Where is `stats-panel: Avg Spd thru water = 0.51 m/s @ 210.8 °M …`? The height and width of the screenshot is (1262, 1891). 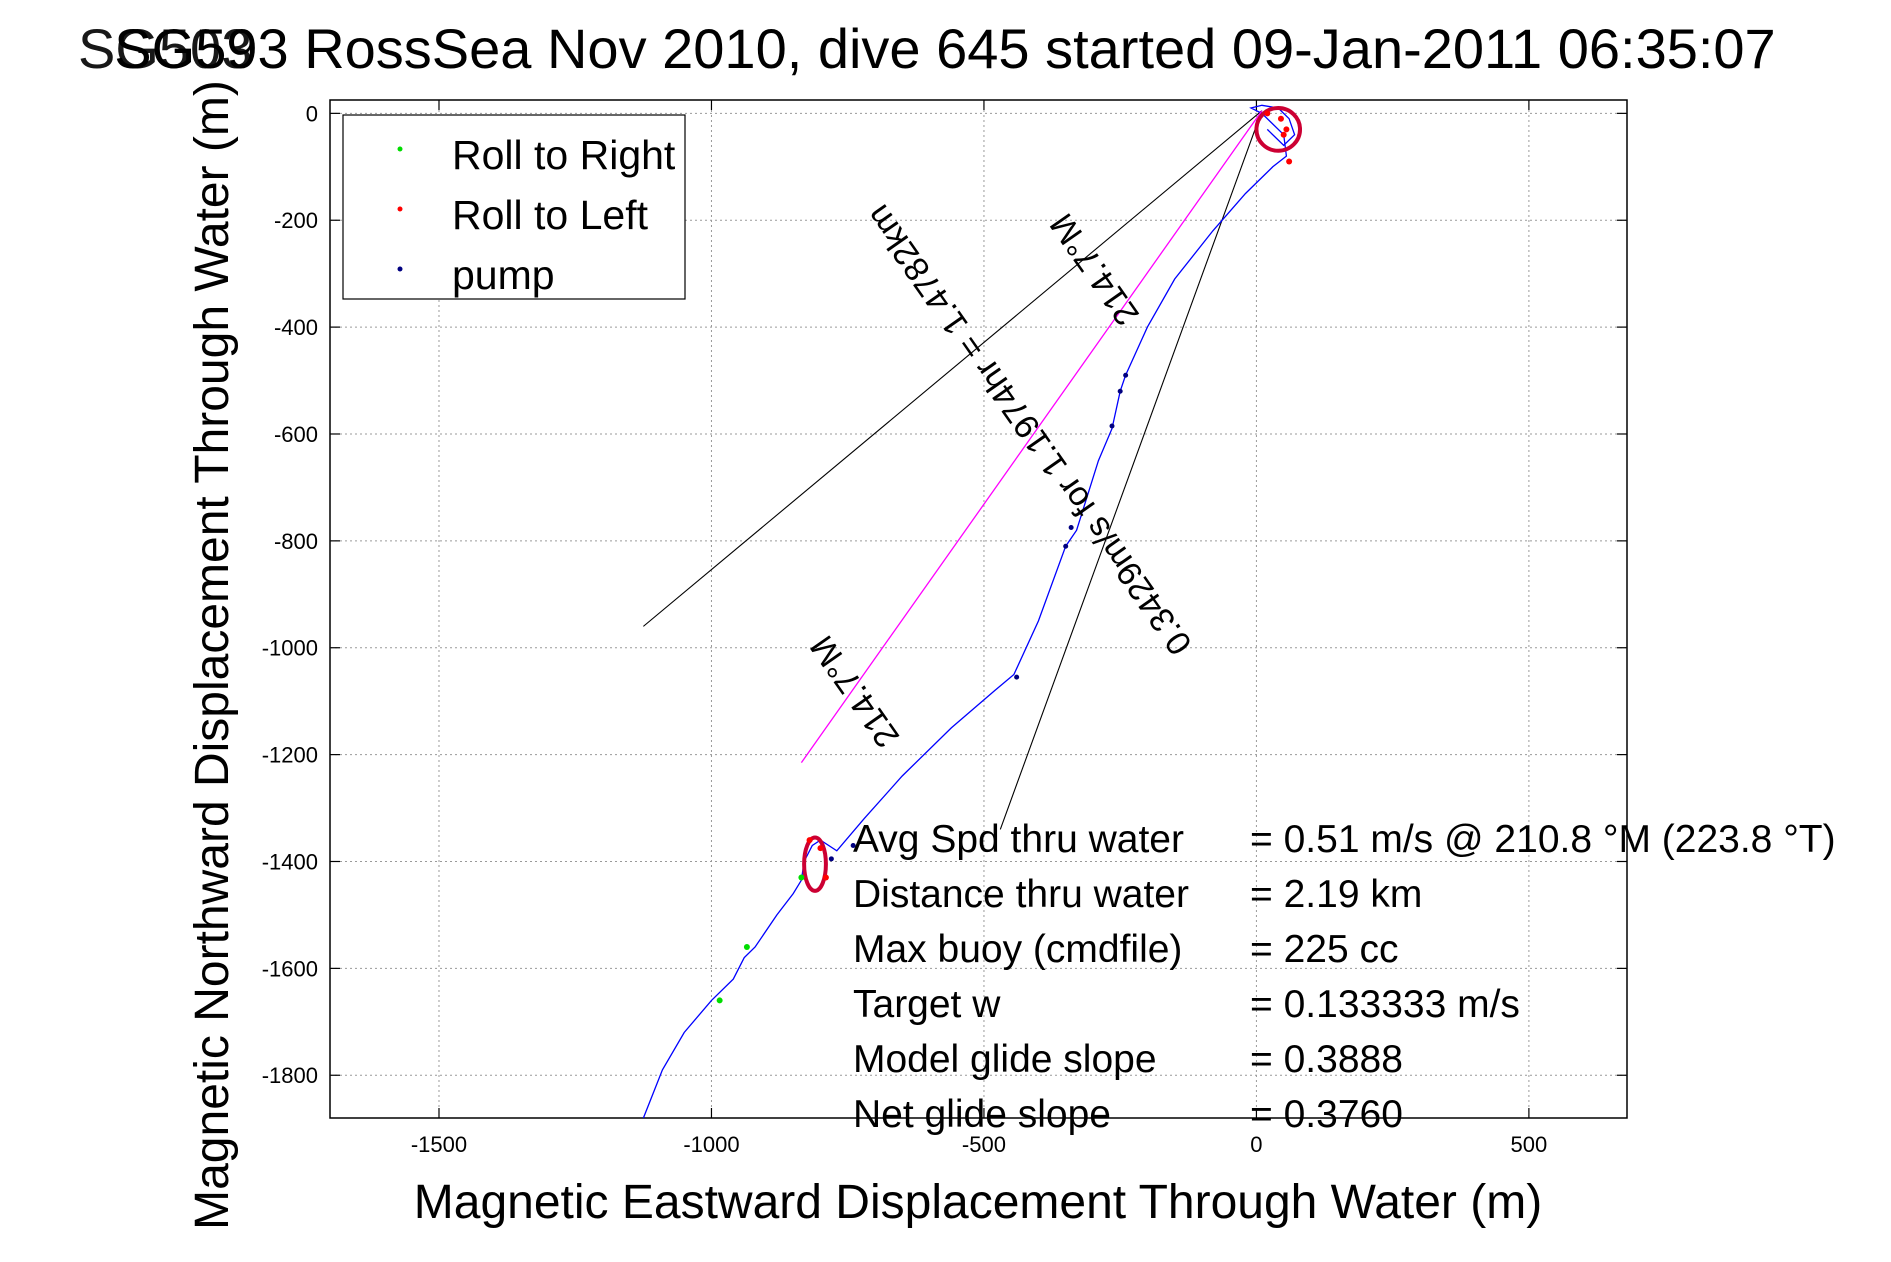
stats-panel: Avg Spd thru water = 0.51 m/s @ 210.8 °M … is located at coordinates (1344, 977).